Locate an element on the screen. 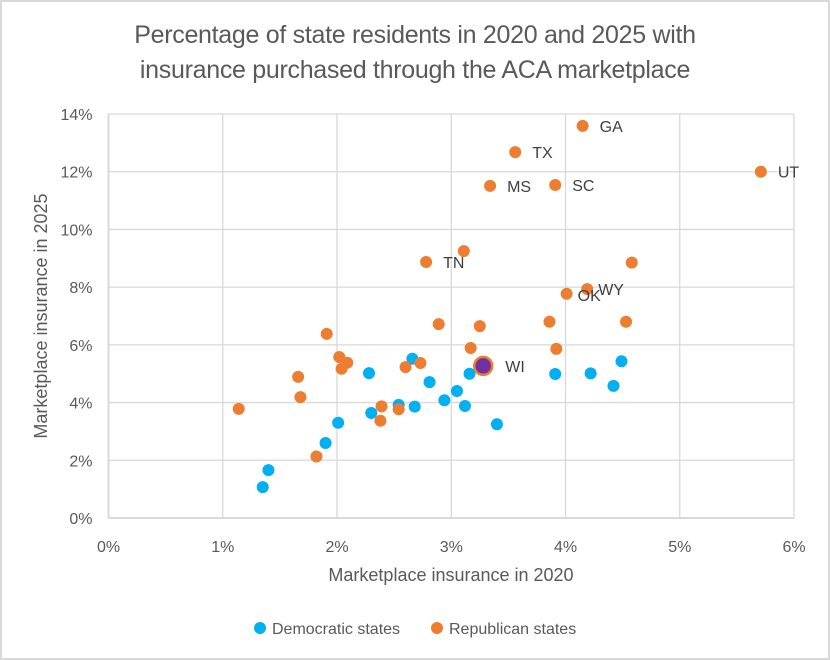 This screenshot has width=830, height=660. point-label-sc: SC is located at coordinates (583, 186).